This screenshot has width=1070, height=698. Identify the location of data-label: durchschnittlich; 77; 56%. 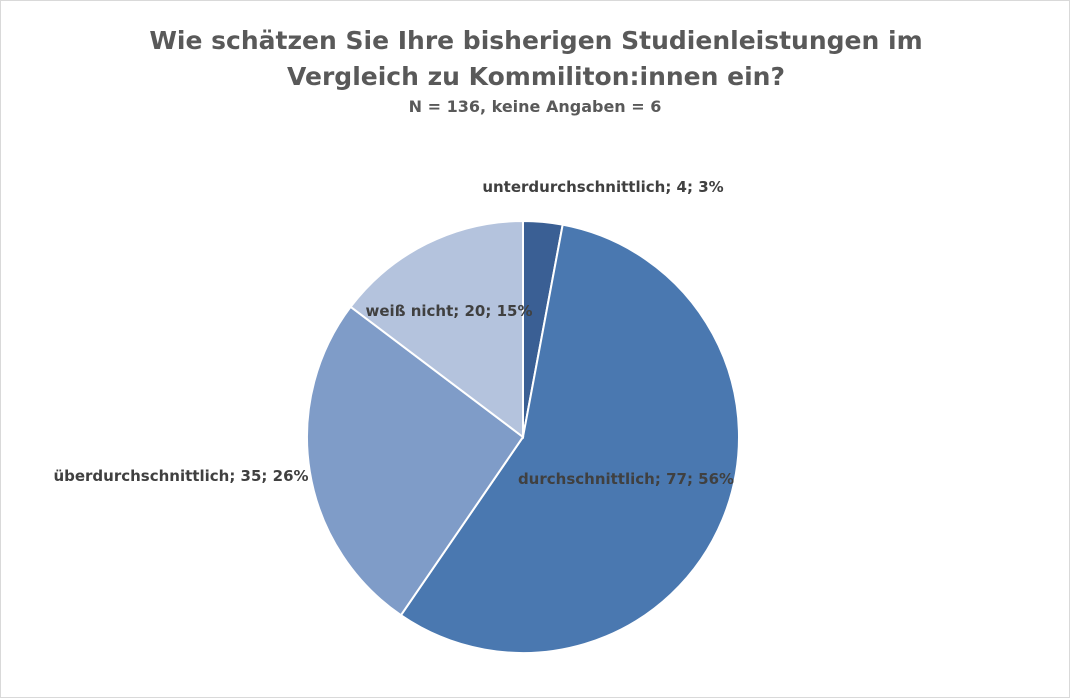
(626, 479).